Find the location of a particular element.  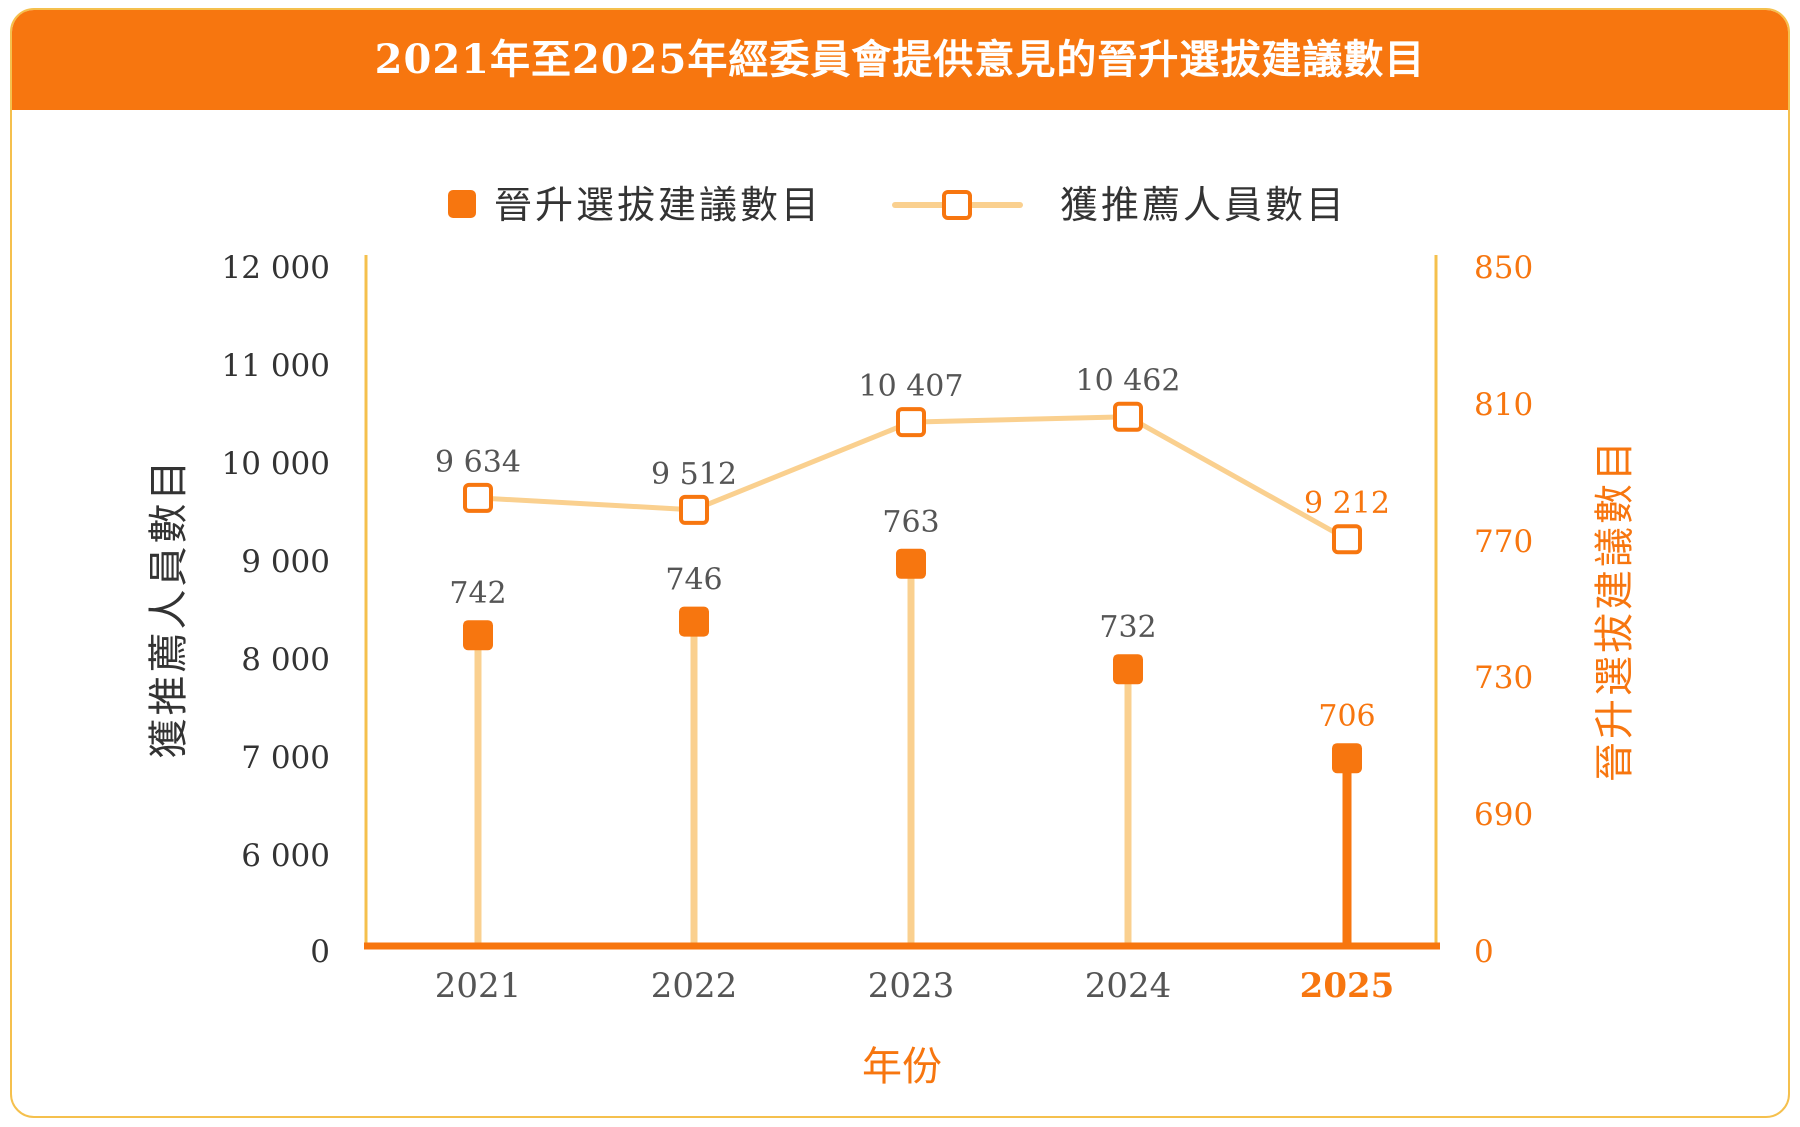

stem-data-label: 732 is located at coordinates (1127, 627).